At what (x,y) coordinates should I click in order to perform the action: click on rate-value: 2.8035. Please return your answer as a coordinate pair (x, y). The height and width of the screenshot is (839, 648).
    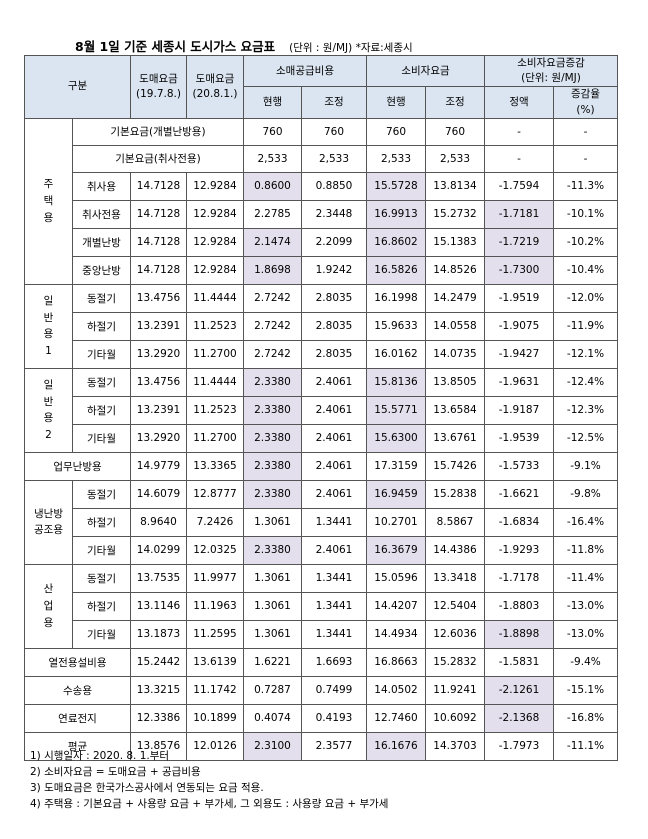
    Looking at the image, I should click on (334, 326).